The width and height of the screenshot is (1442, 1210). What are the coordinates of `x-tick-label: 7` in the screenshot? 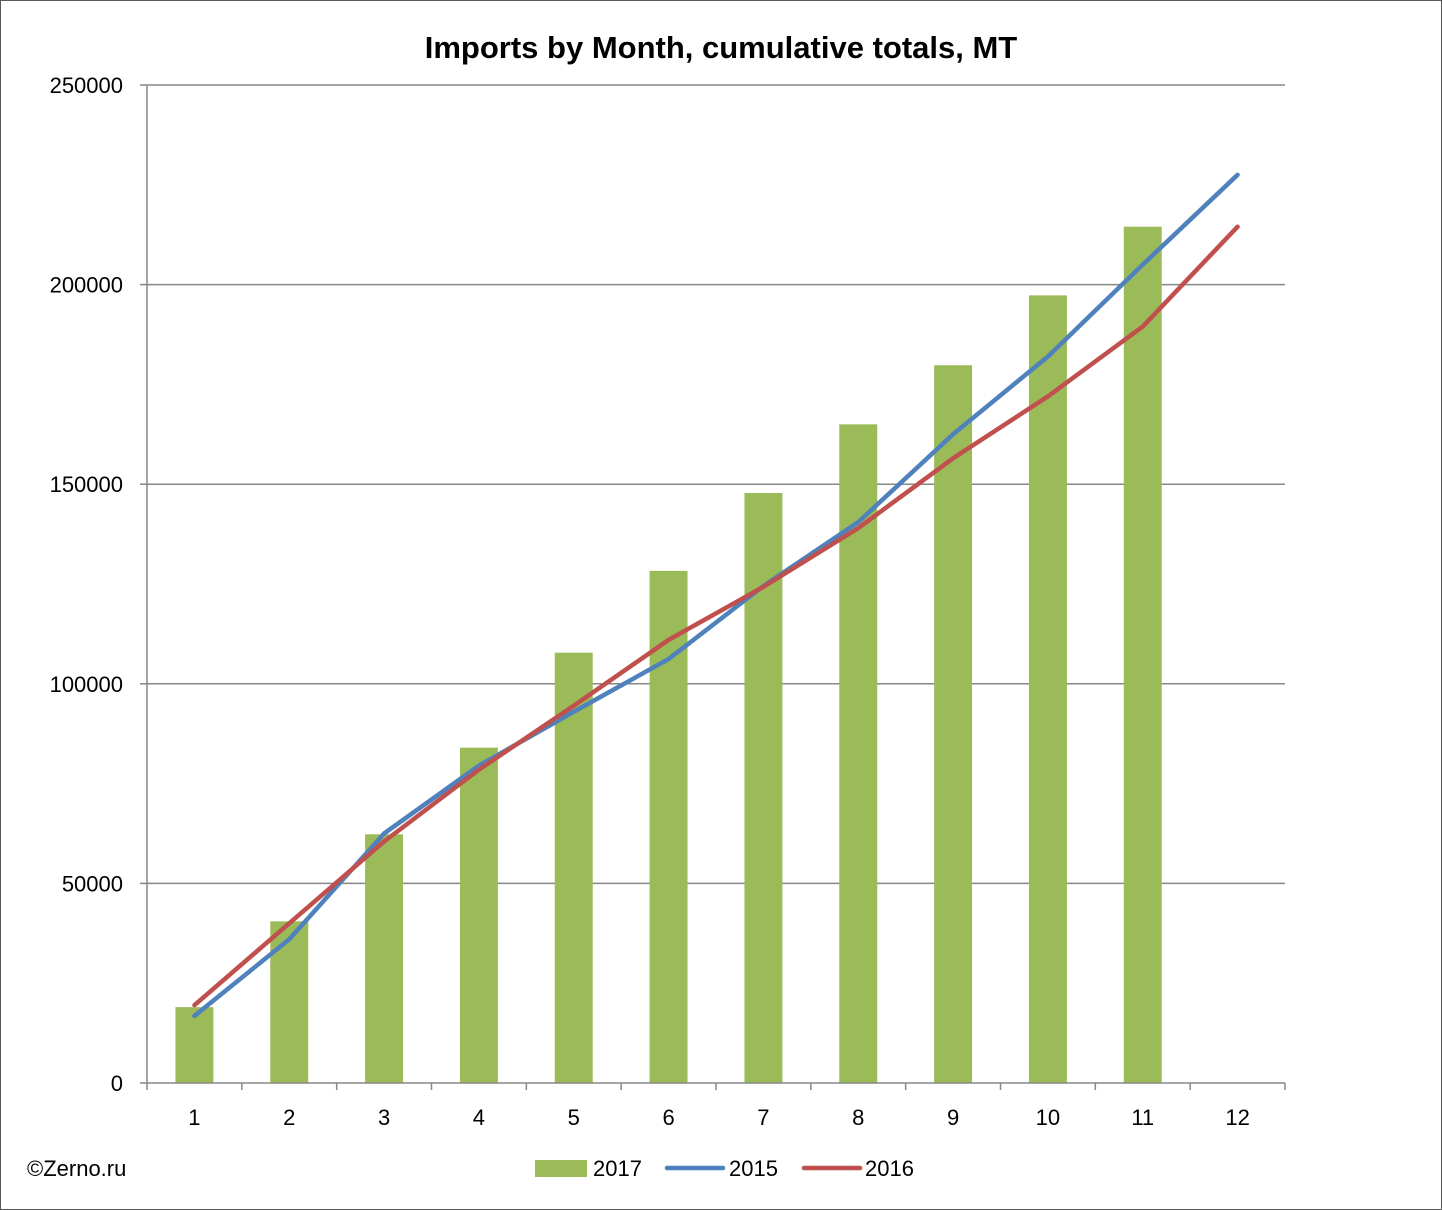 It's located at (763, 1117).